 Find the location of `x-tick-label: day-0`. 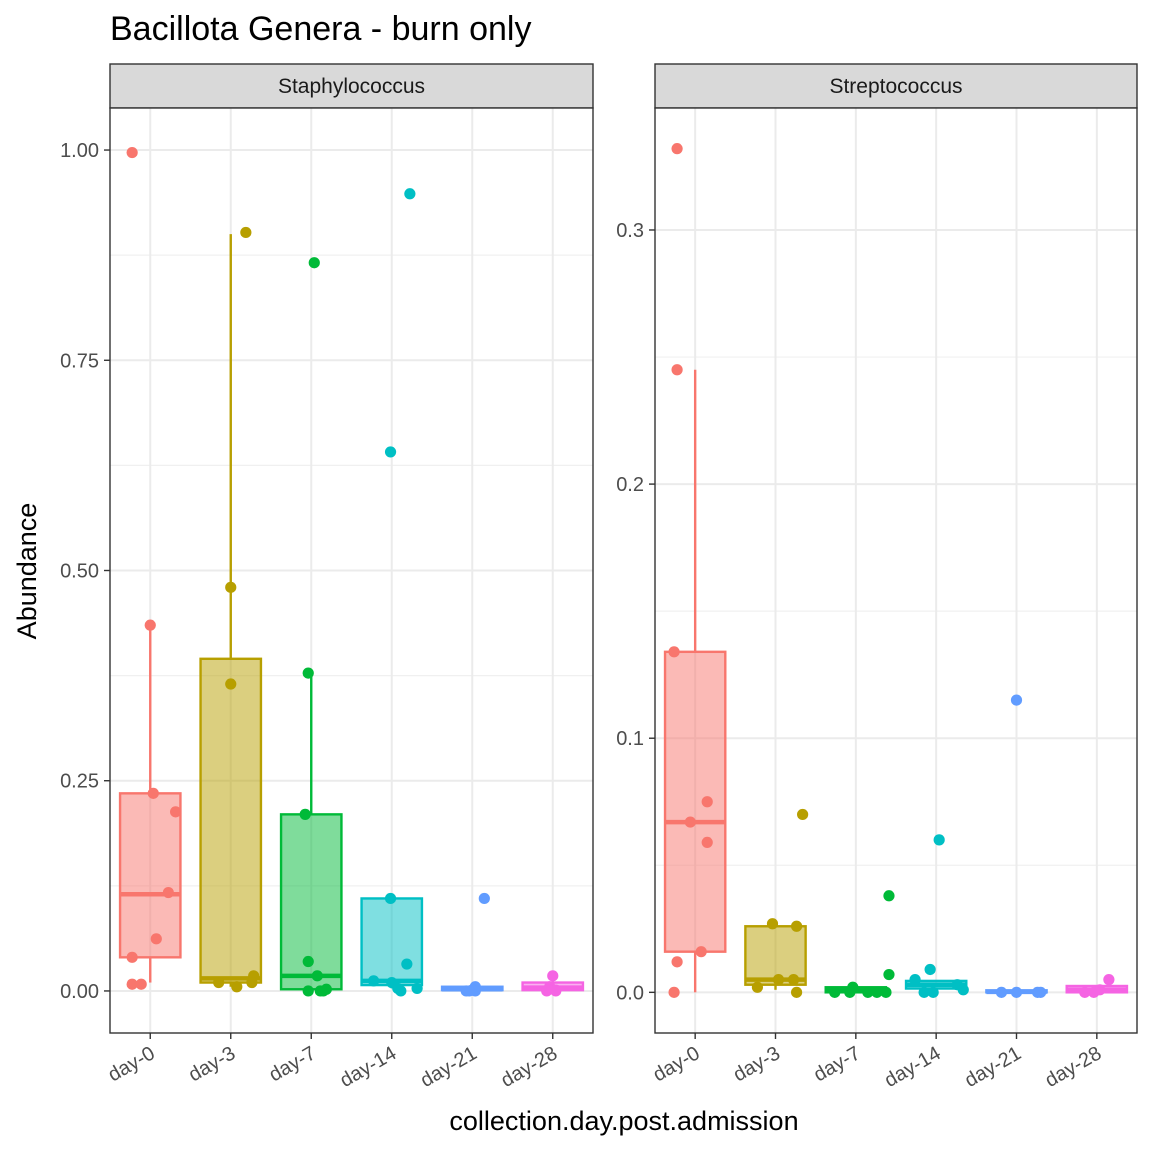

x-tick-label: day-0 is located at coordinates (676, 1064).